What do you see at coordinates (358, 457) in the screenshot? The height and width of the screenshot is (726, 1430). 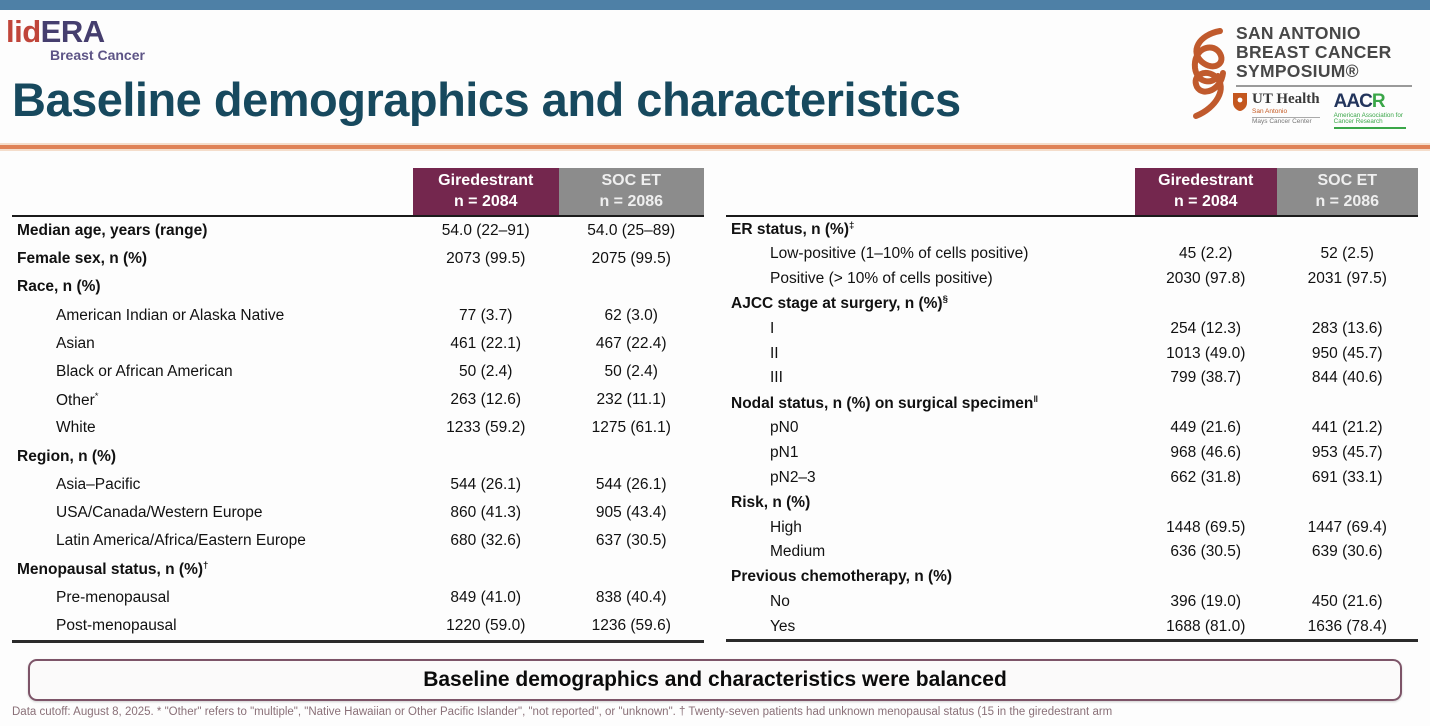 I see `table-row: Region, n (%)` at bounding box center [358, 457].